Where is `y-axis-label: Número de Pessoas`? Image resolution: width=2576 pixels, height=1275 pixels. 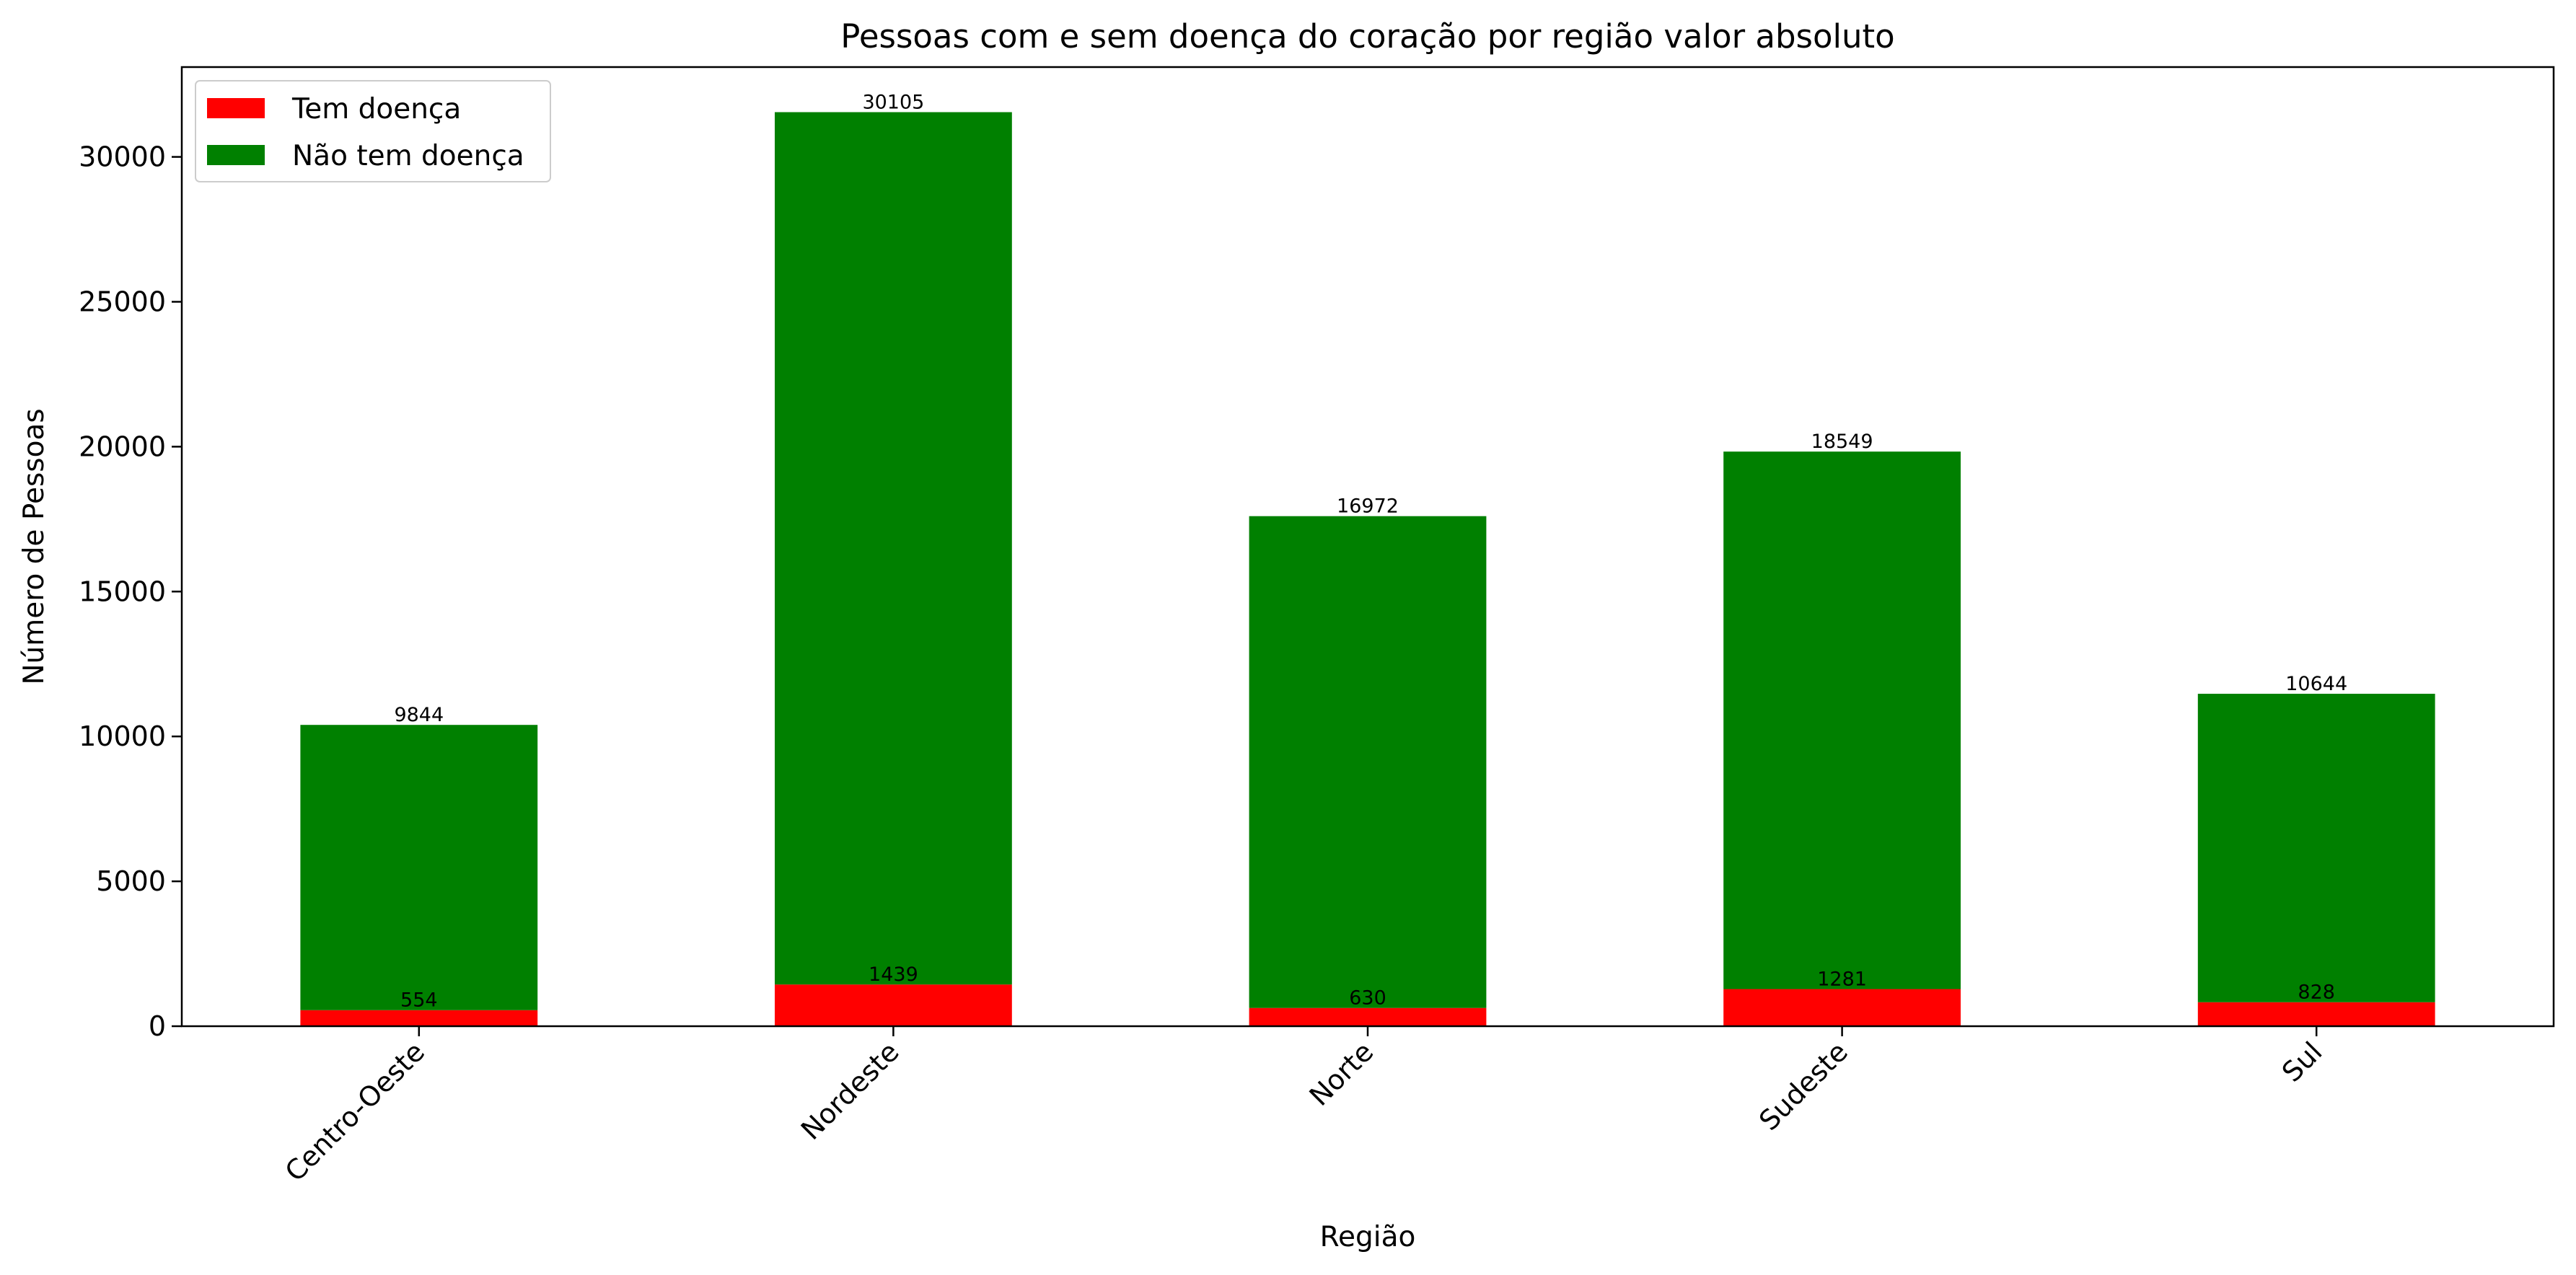
y-axis-label: Número de Pessoas is located at coordinates (34, 546).